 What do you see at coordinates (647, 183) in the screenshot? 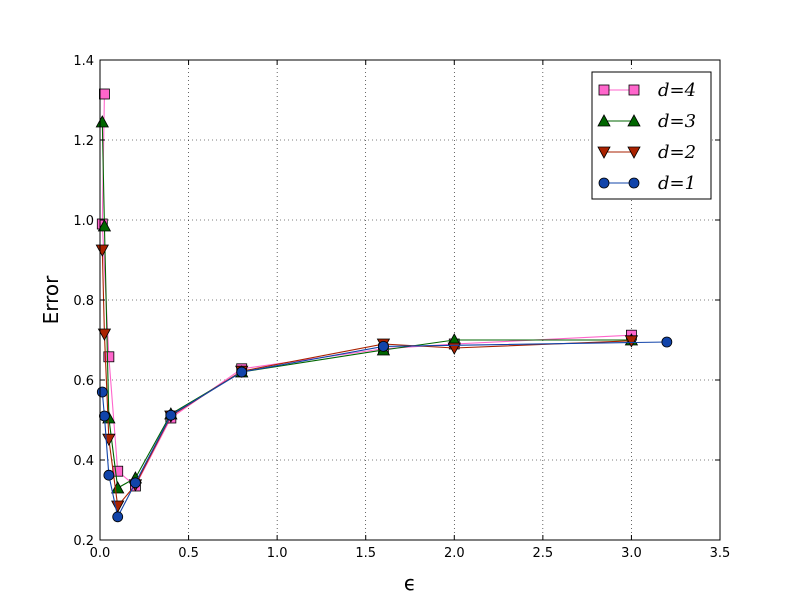
I see `legend-entry: d=1` at bounding box center [647, 183].